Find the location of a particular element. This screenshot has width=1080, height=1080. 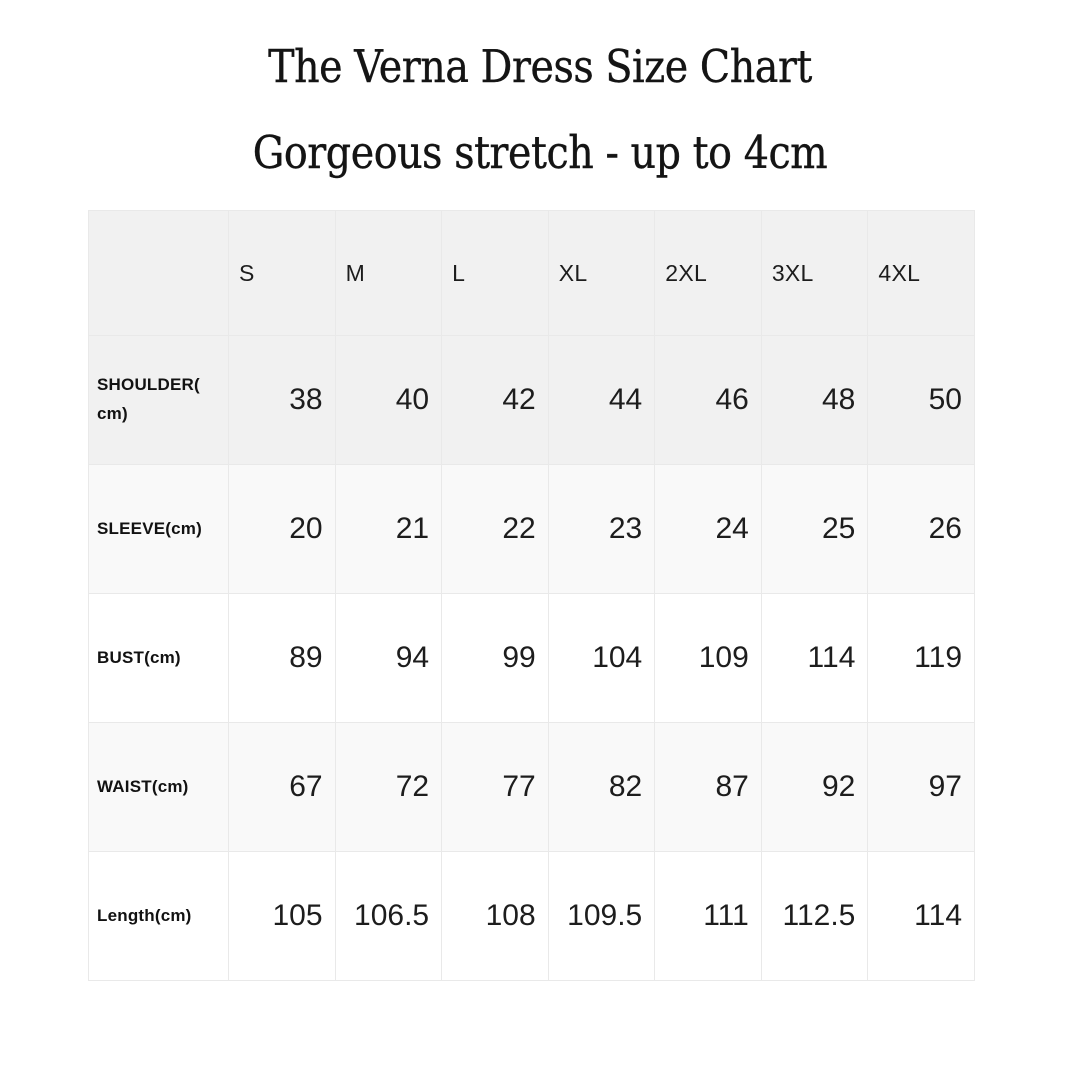

size-column-header: M is located at coordinates (388, 273).